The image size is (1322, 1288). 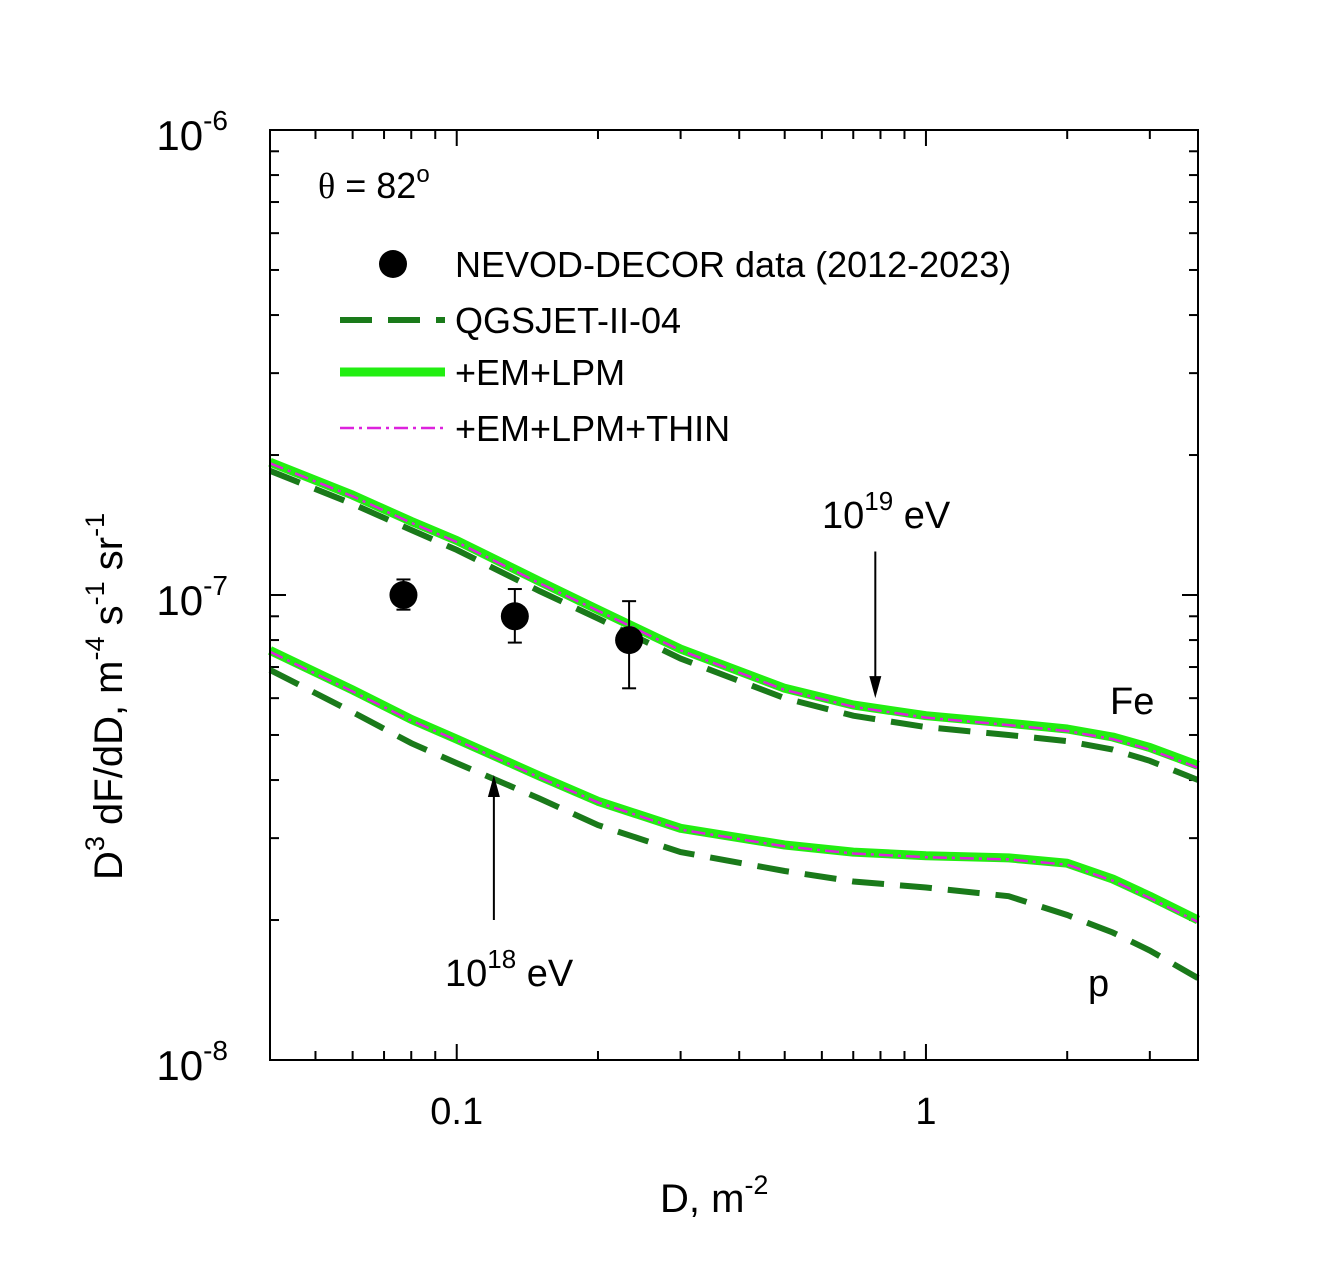 What do you see at coordinates (568, 320) in the screenshot?
I see `legend-label-qgsjet: QGSJET-II-04` at bounding box center [568, 320].